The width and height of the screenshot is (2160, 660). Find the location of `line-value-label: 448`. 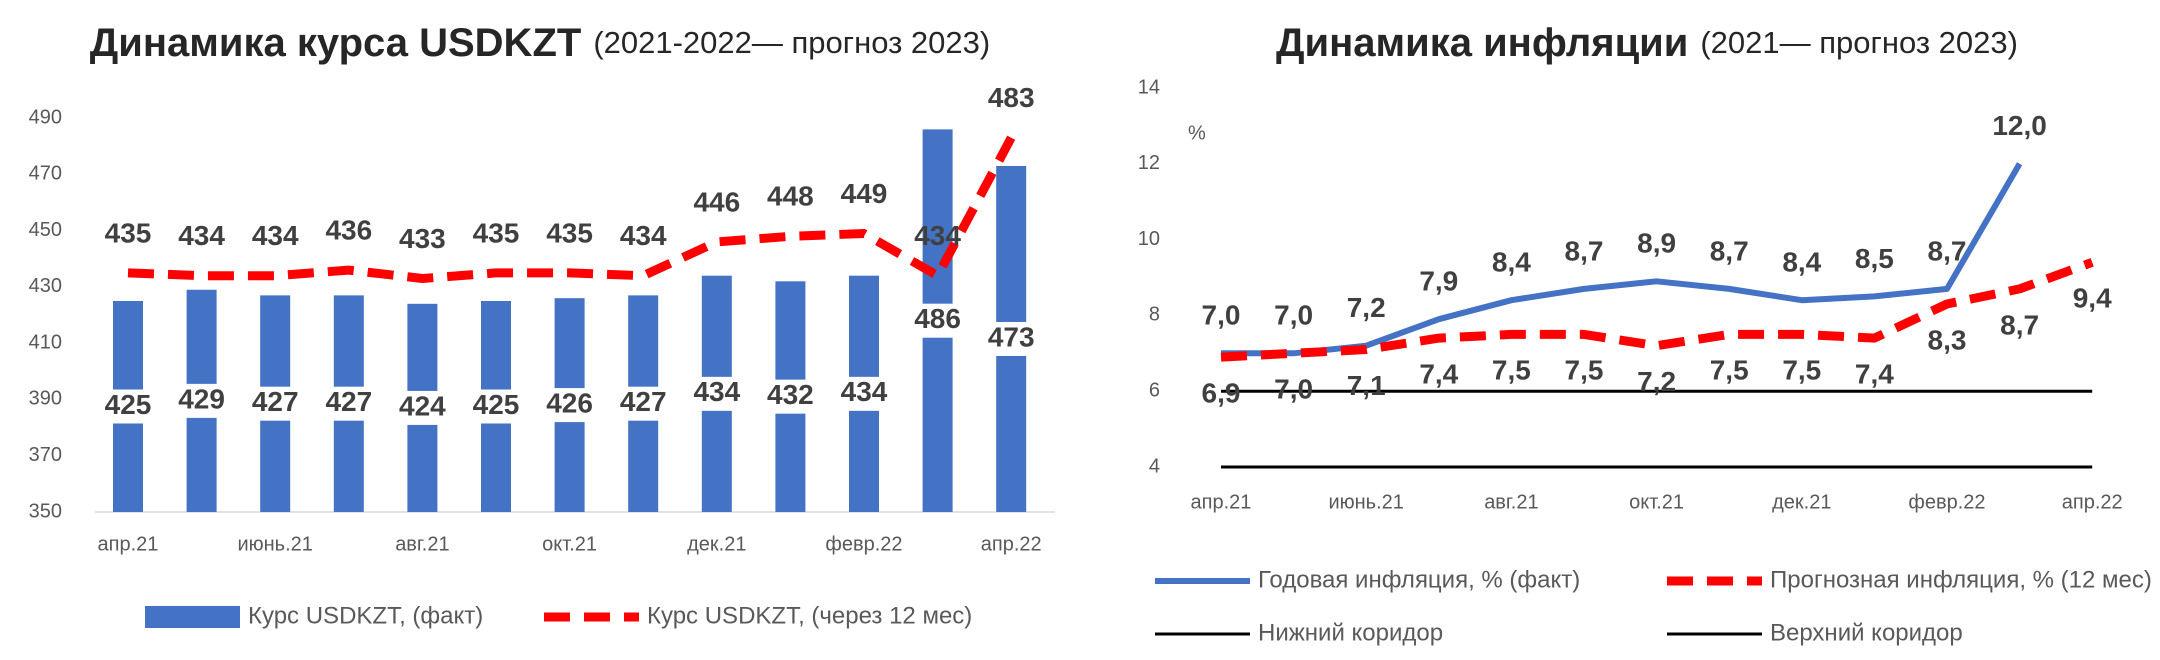

line-value-label: 448 is located at coordinates (790, 196).